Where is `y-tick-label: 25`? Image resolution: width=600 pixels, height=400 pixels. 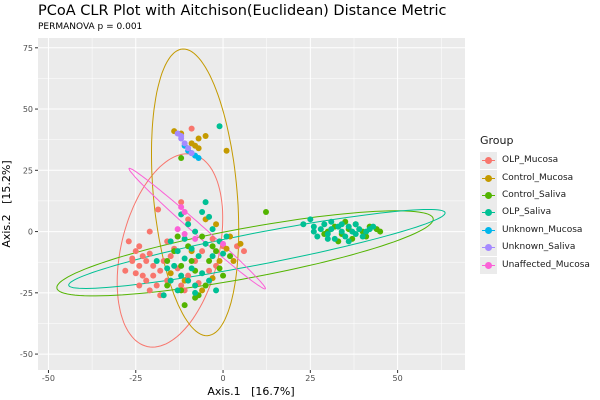 y-tick-label: 25 is located at coordinates (28, 170).